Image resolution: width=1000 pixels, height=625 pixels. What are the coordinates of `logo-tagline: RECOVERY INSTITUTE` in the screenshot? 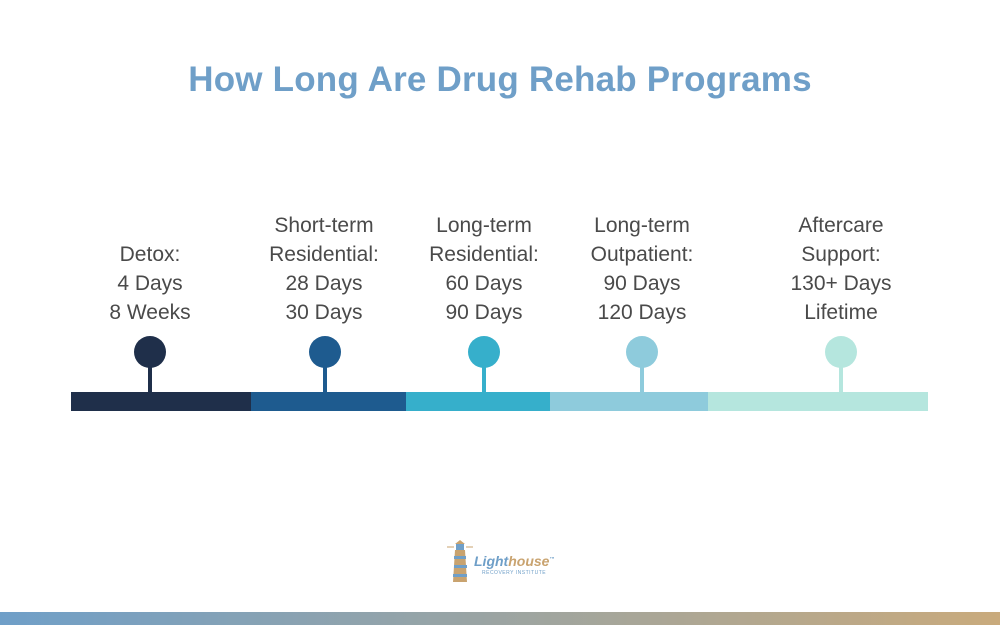 It's located at (514, 573).